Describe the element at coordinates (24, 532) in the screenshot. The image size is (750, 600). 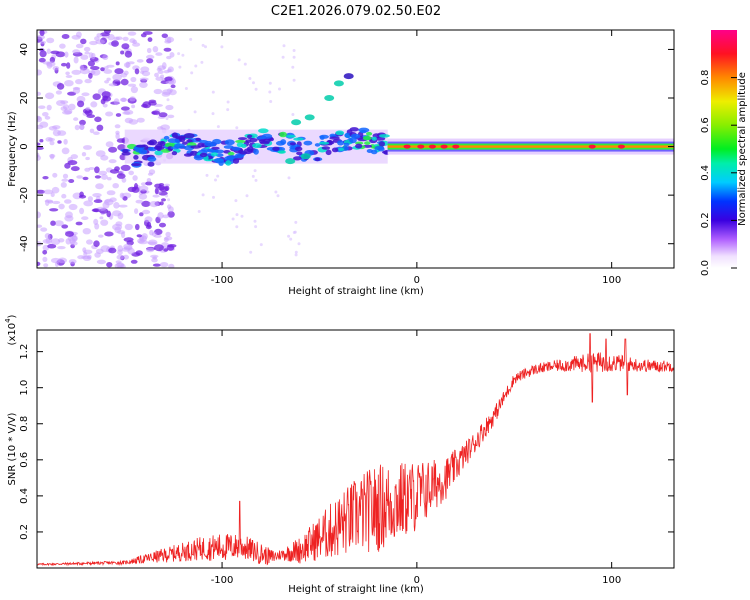
I see `snr-ytick-label: 0.2` at that location.